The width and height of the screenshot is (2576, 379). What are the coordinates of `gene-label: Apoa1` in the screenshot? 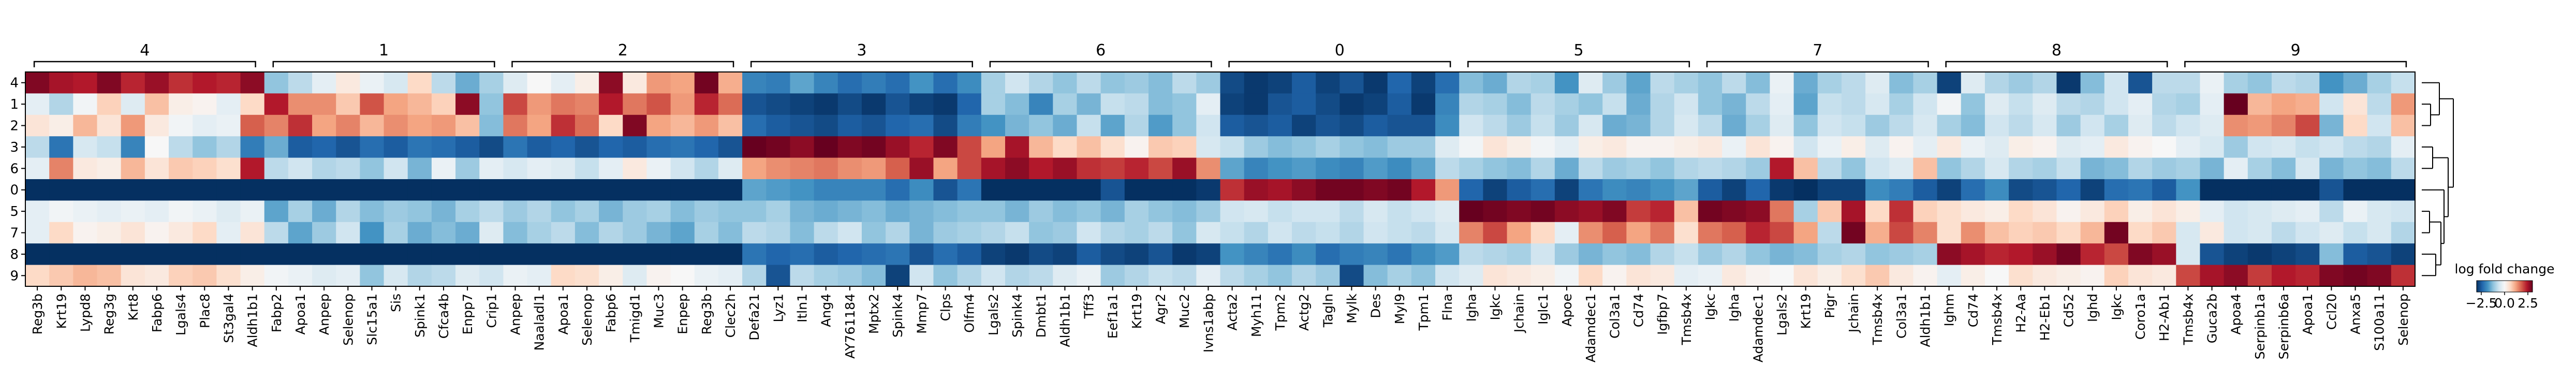 It's located at (563, 314).